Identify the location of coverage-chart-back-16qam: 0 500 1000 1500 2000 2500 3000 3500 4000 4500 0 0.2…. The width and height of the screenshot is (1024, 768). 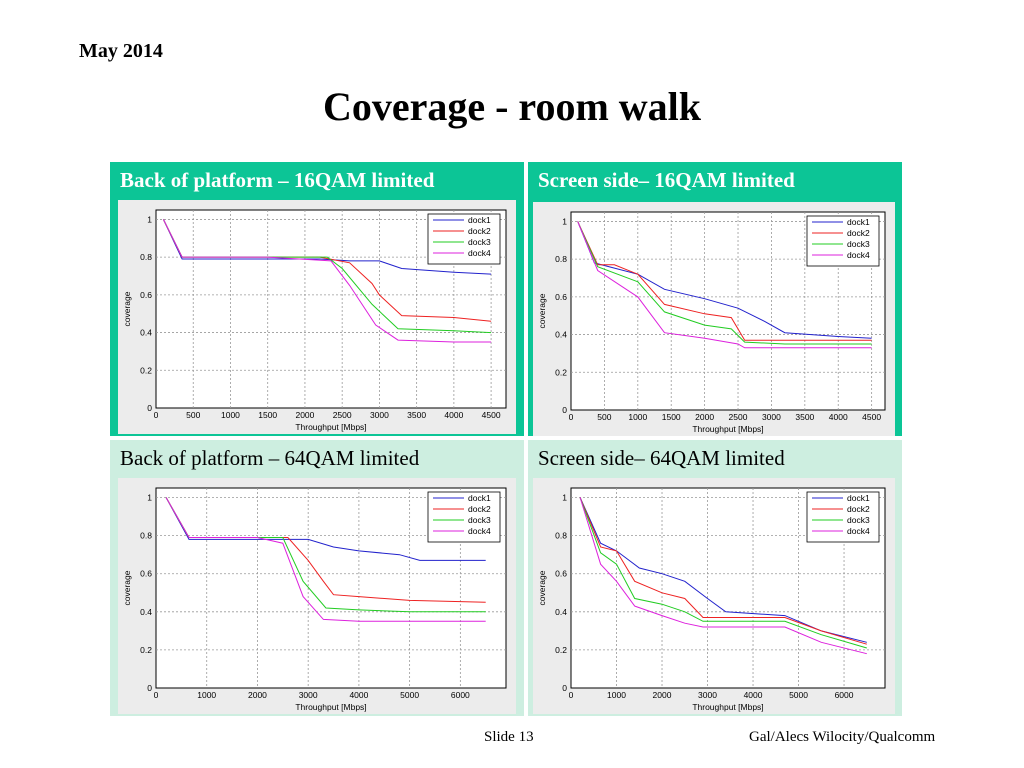
(314, 320).